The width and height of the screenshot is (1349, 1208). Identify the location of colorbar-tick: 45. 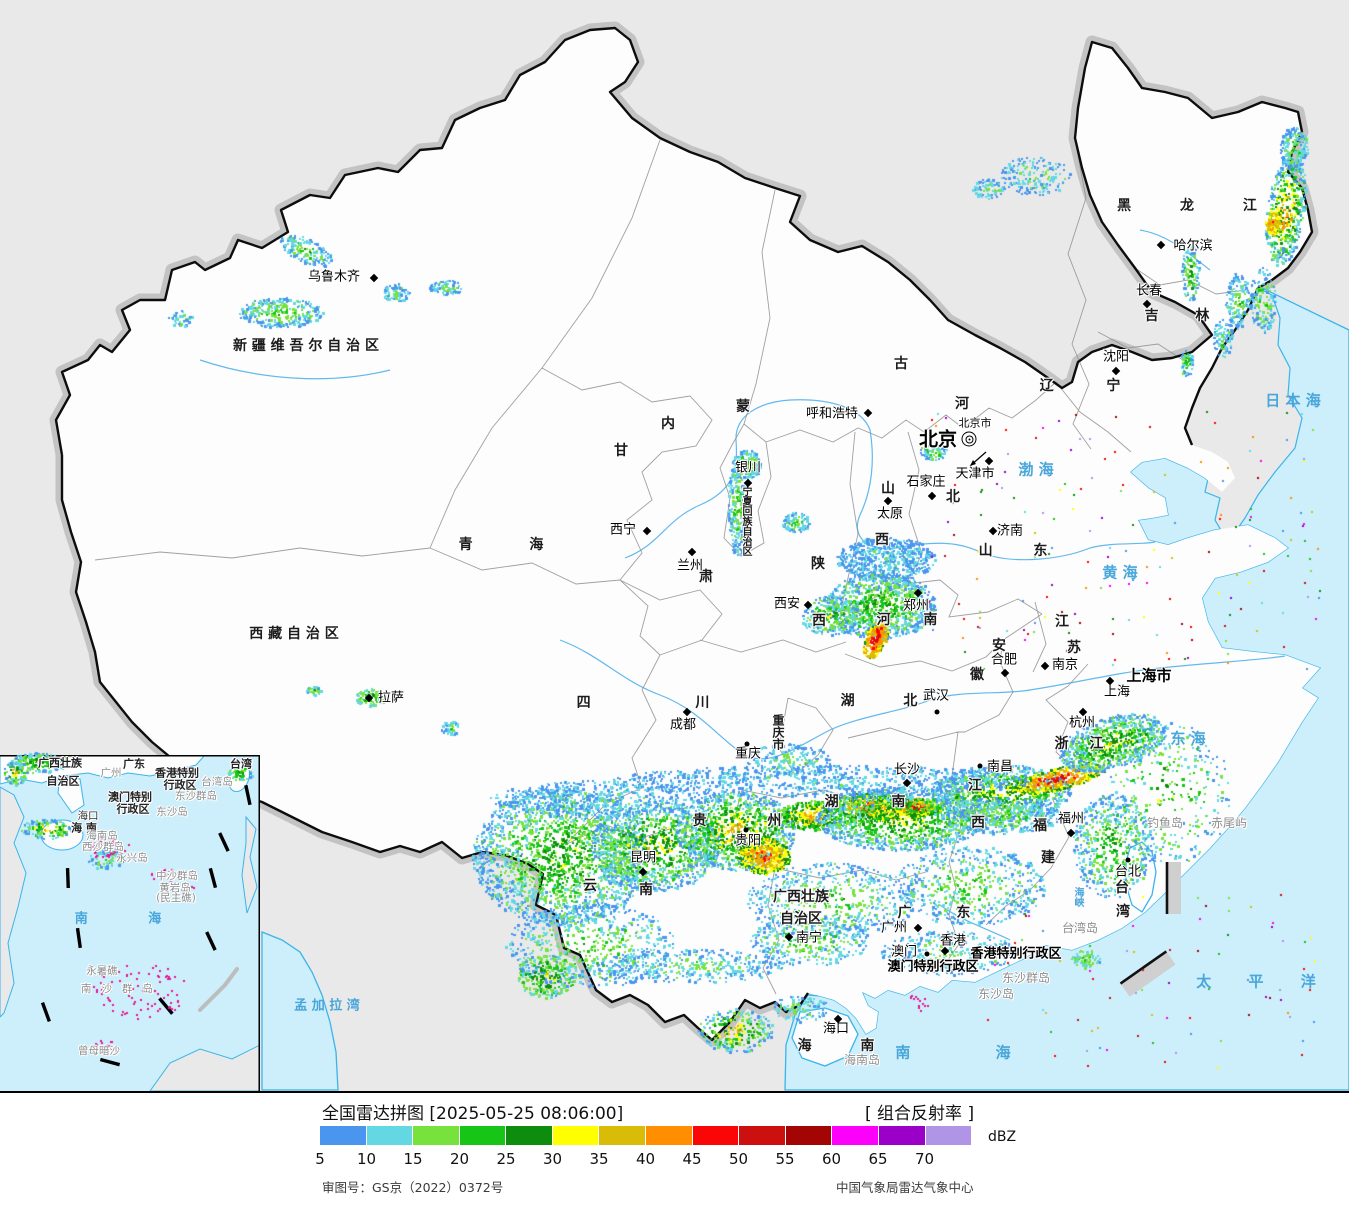
(692, 1159).